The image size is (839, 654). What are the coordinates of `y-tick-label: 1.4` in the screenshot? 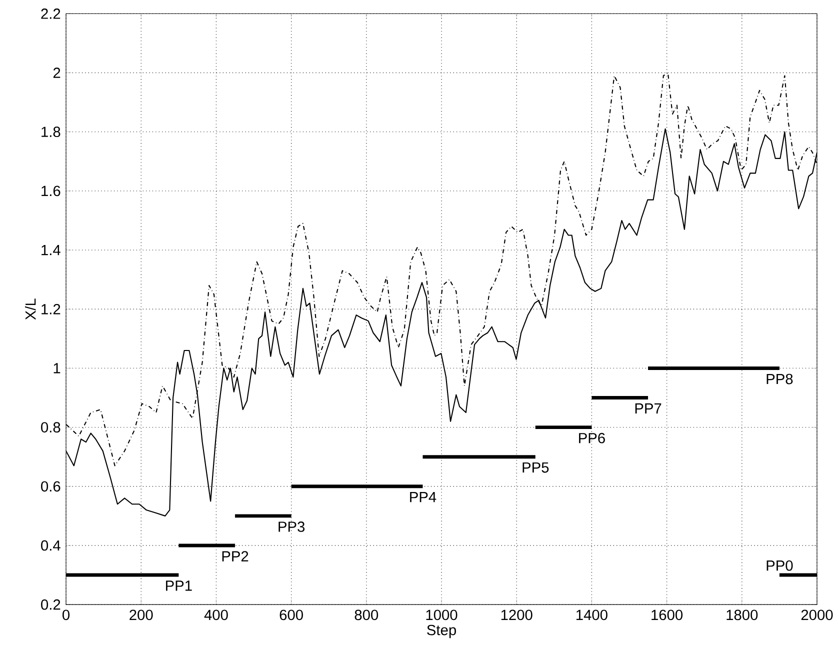 It's located at (51, 250).